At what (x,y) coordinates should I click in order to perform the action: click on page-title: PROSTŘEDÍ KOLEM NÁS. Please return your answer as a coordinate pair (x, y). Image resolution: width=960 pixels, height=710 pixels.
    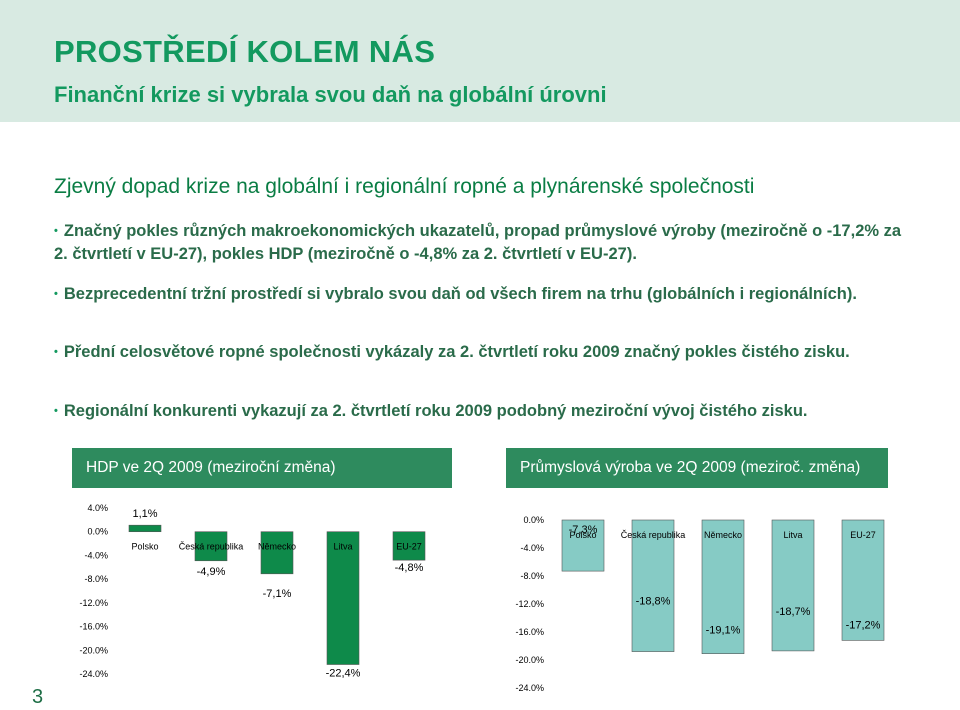
    Looking at the image, I should click on (245, 51).